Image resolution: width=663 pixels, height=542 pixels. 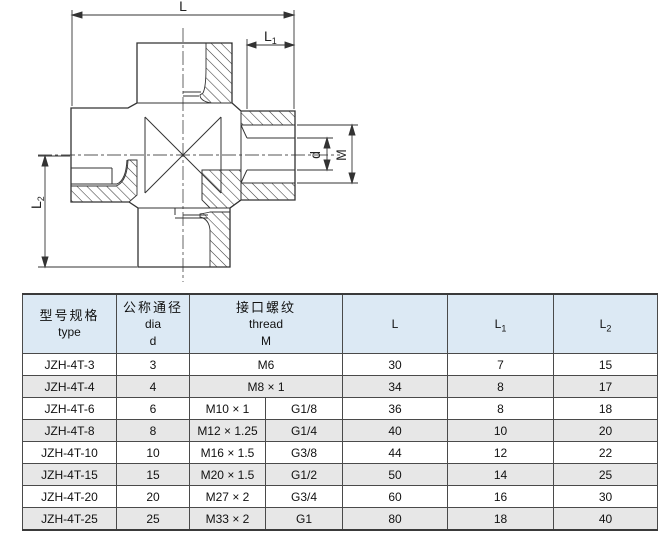 What do you see at coordinates (153, 386) in the screenshot?
I see `cell-dia: 4` at bounding box center [153, 386].